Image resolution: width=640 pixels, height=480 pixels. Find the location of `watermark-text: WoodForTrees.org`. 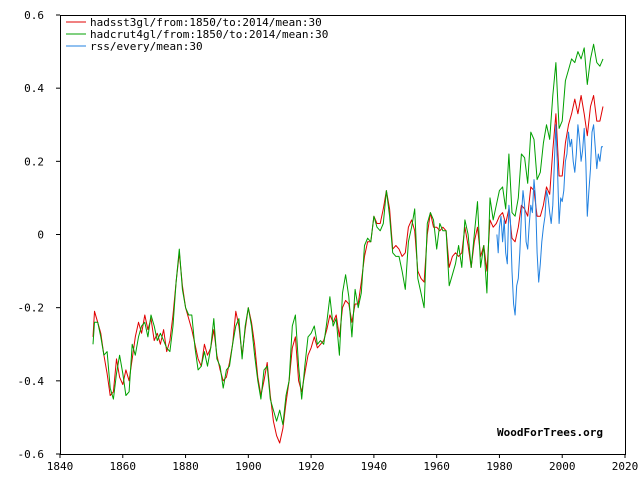

watermark-text: WoodForTrees.org is located at coordinates (550, 432).